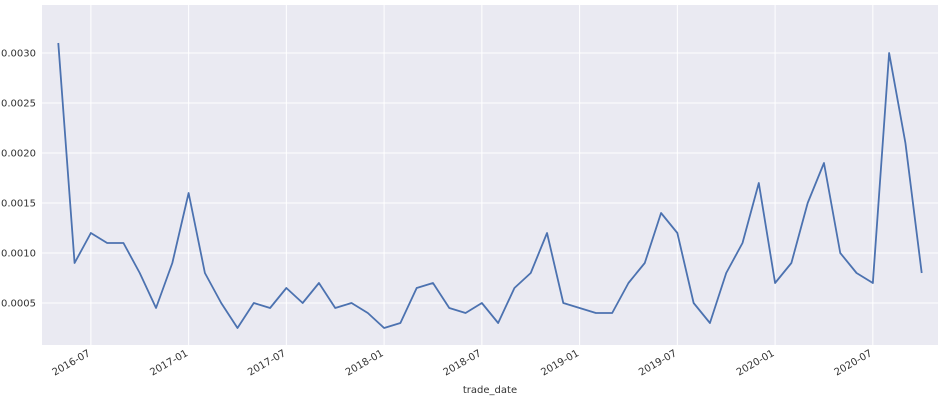  I want to click on y-tick-label: 0.0030, so click(18, 54).